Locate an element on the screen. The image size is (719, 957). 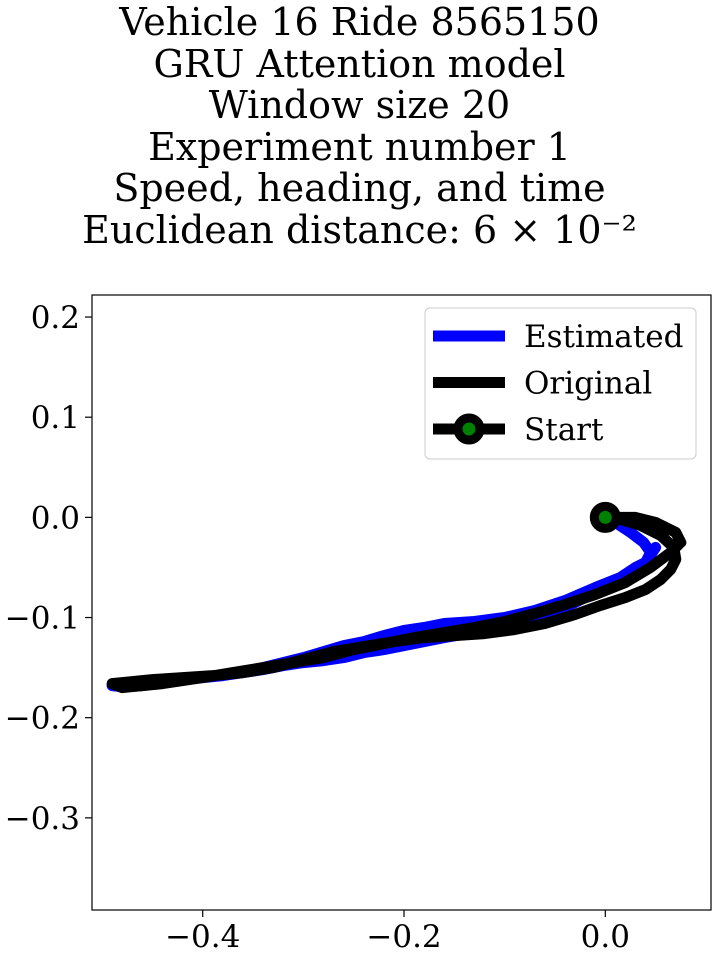
y-tick-label: 0.0 is located at coordinates (55, 518).